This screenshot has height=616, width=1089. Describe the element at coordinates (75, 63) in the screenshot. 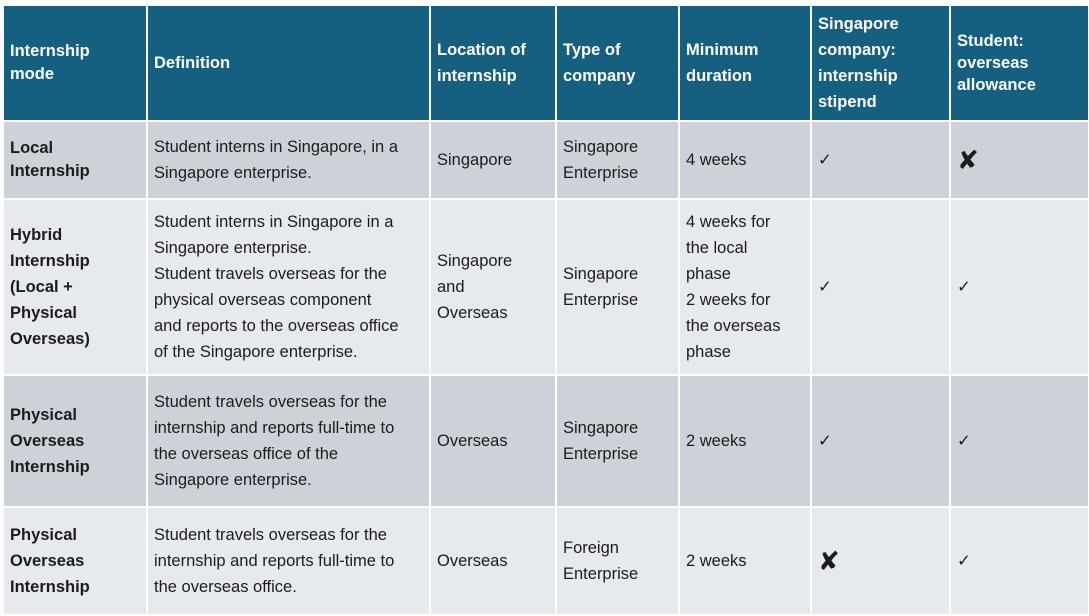

I see `header-internship-mode: Internship mode` at that location.